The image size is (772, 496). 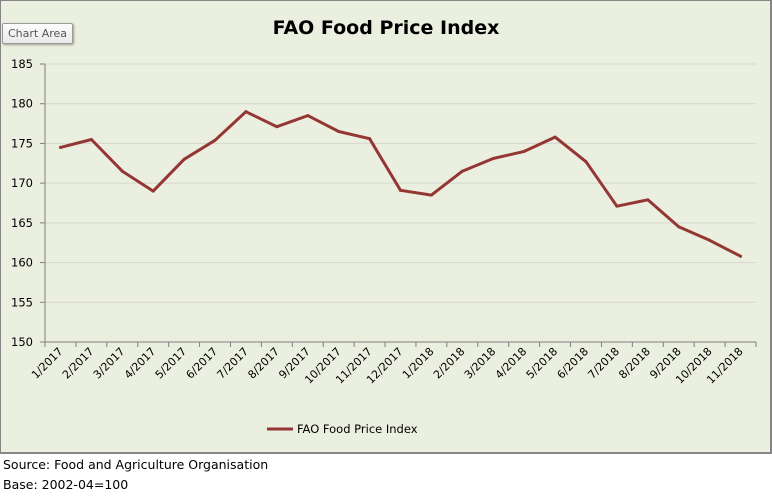 What do you see at coordinates (22, 104) in the screenshot?
I see `y-tick-label: 180` at bounding box center [22, 104].